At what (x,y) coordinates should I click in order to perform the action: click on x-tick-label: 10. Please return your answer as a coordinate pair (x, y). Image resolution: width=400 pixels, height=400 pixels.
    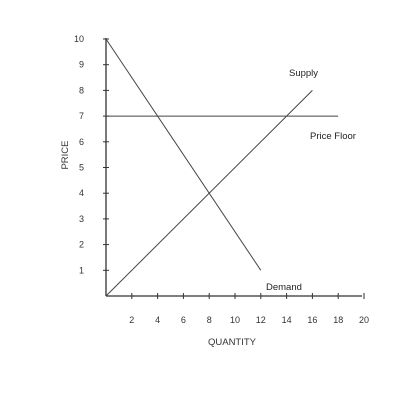
    Looking at the image, I should click on (235, 320).